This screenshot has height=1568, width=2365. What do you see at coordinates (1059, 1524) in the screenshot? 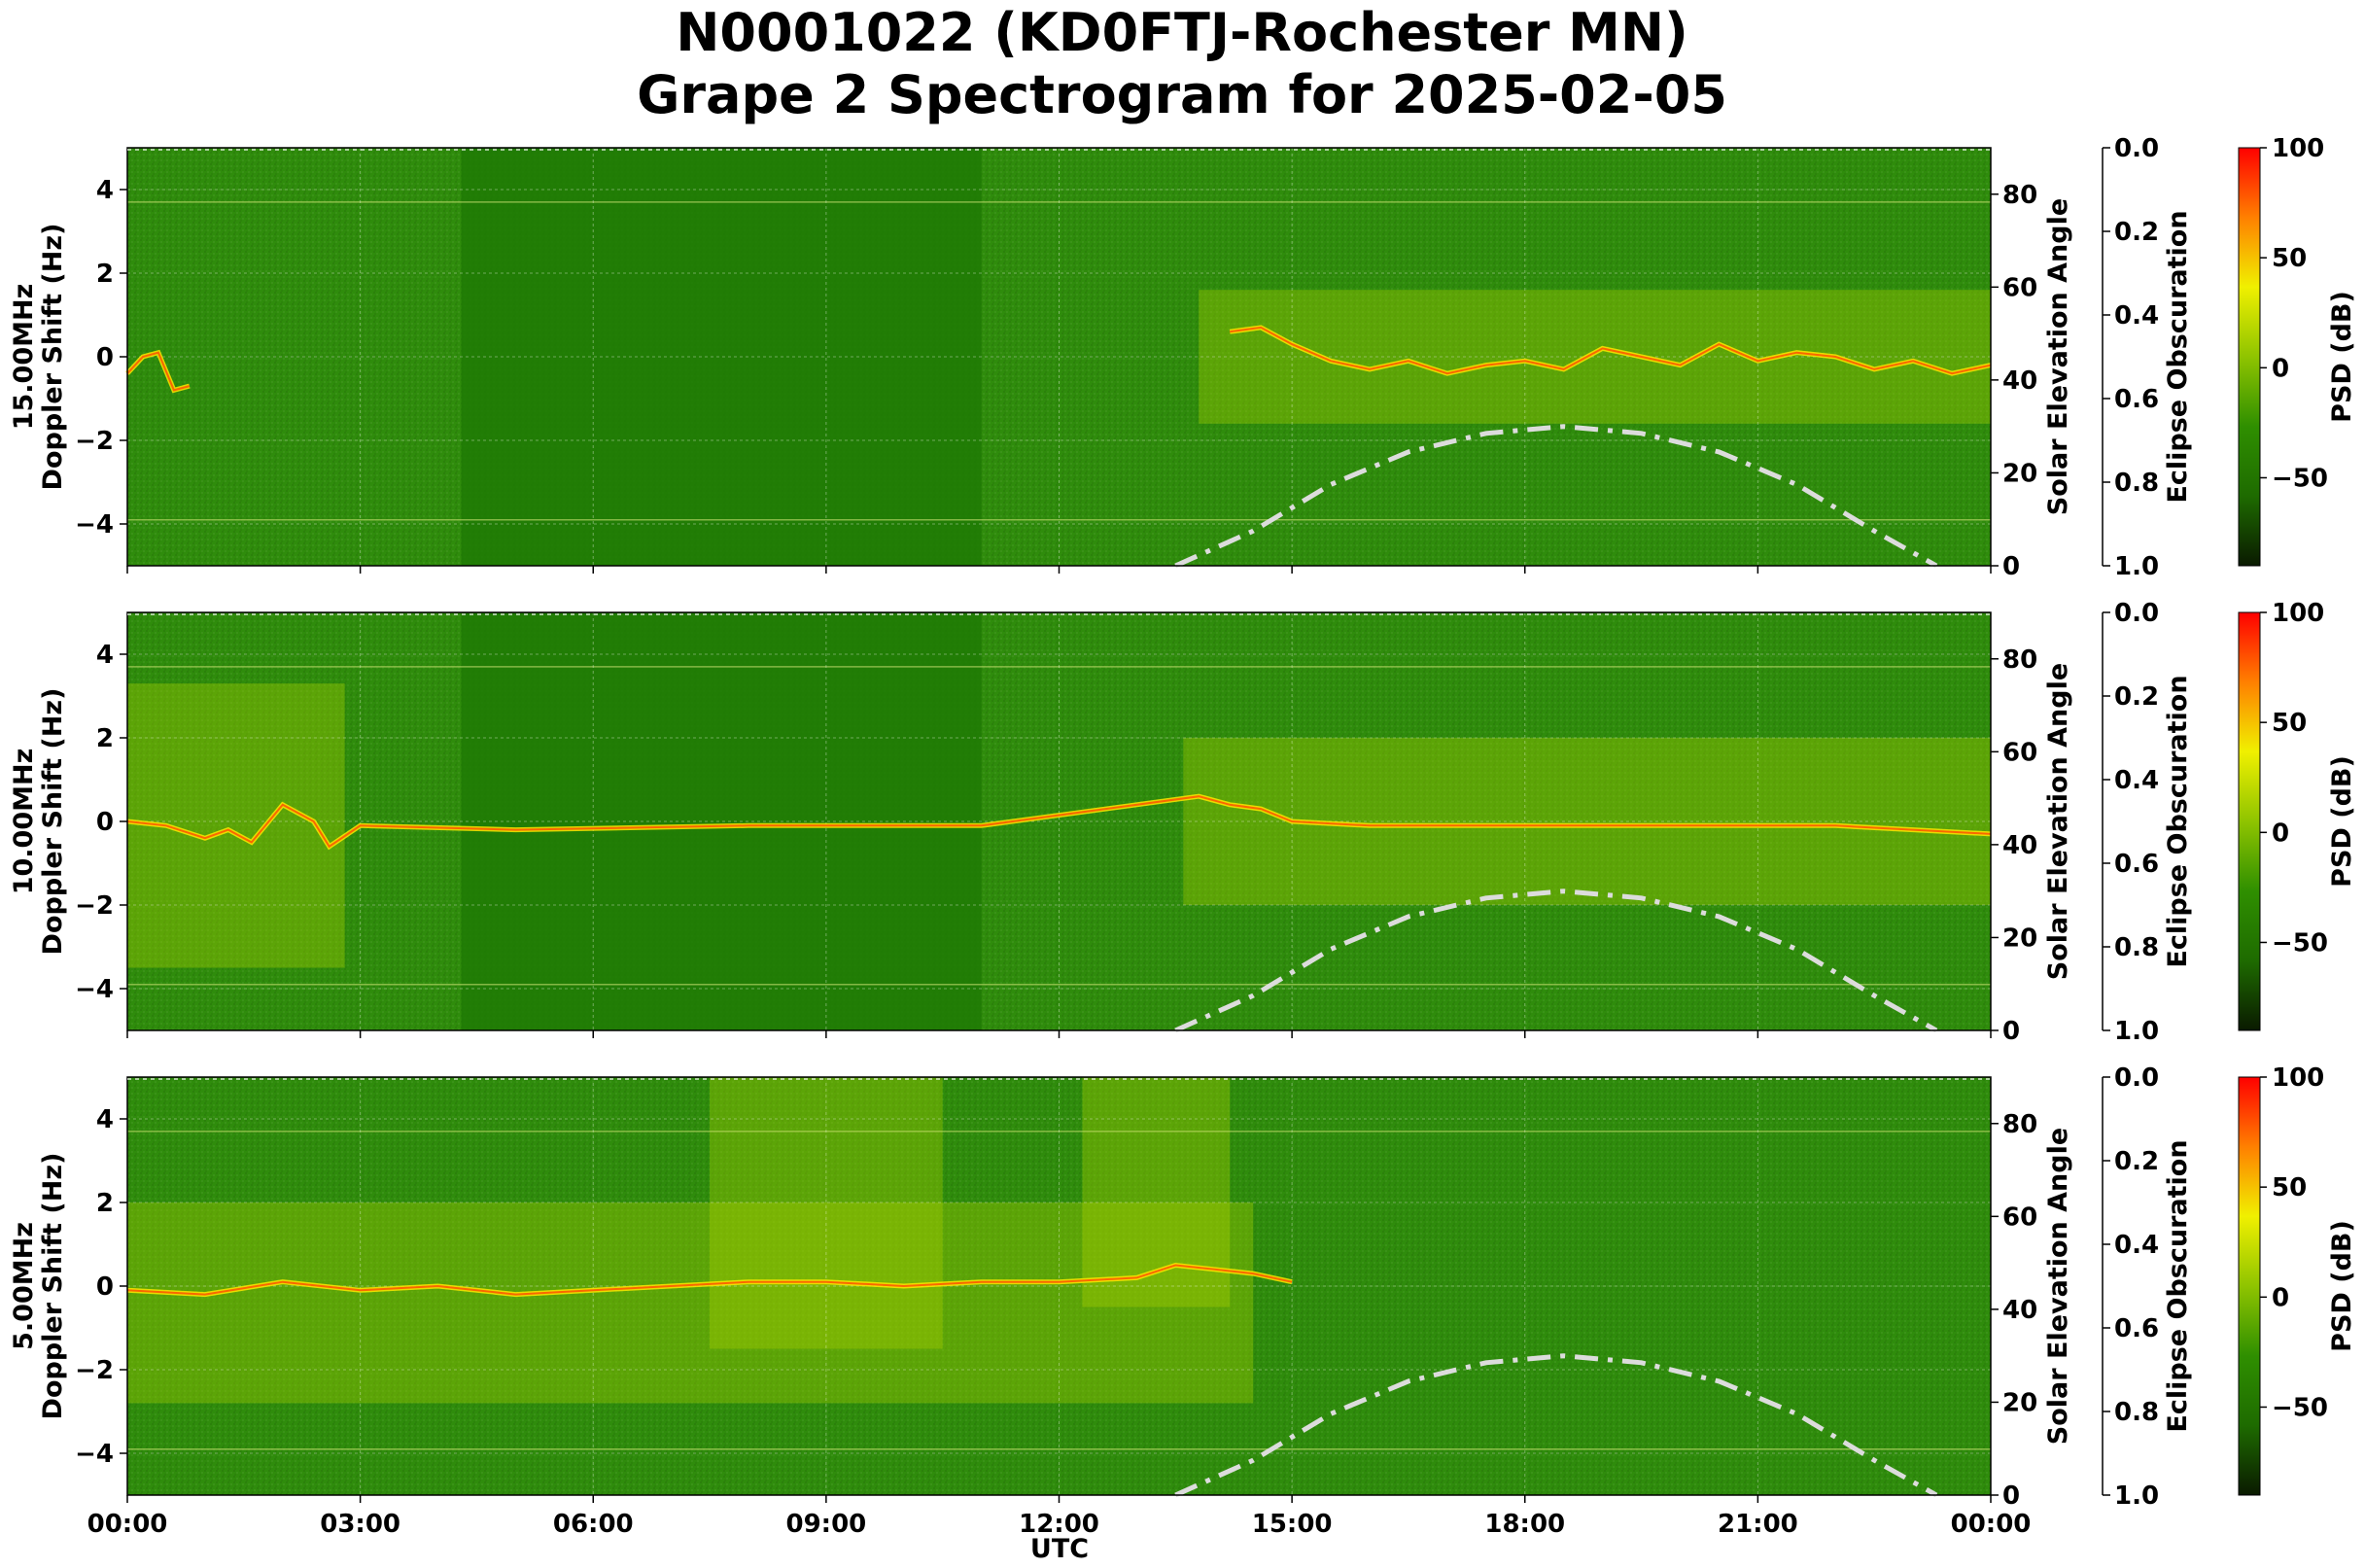
I see `x-tick-label: 12:00` at bounding box center [1059, 1524].